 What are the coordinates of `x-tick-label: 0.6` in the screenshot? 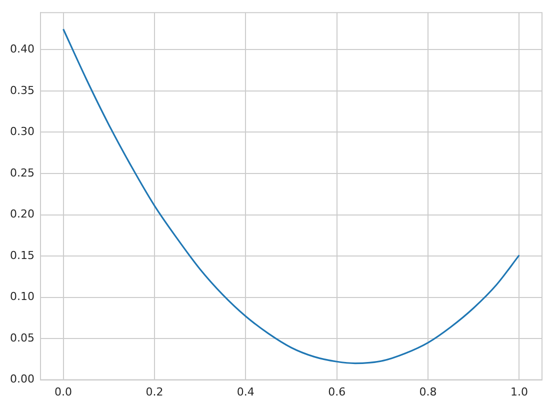 It's located at (337, 391).